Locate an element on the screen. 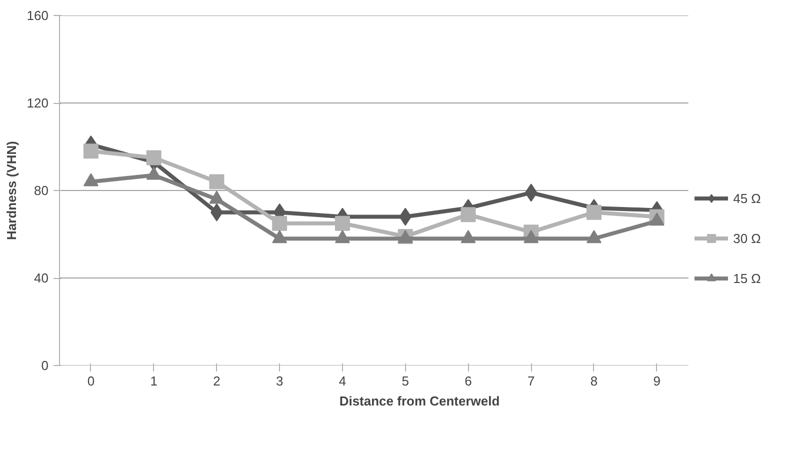 The width and height of the screenshot is (798, 470). y-axis-title: Hardness (VHN) is located at coordinates (11, 190).